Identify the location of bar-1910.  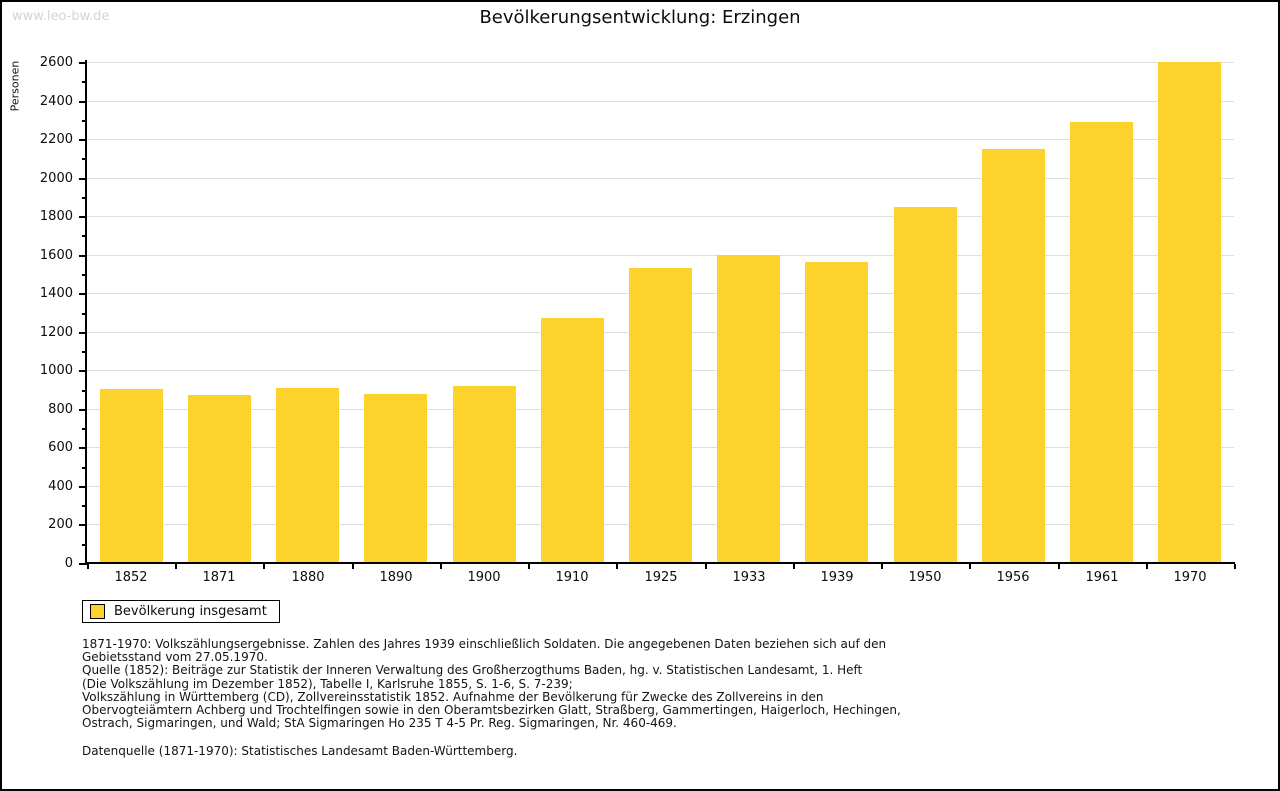
(572, 440).